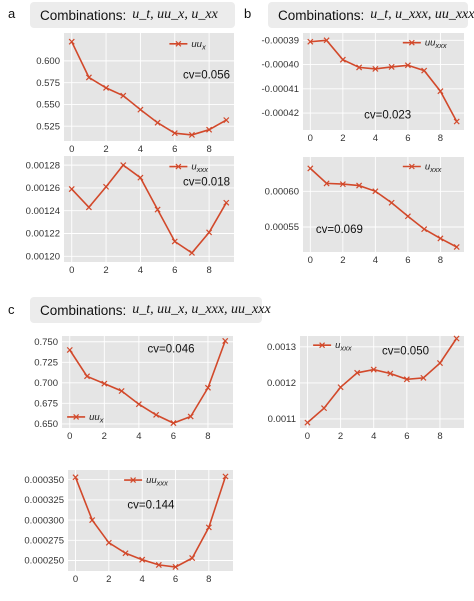 The image size is (474, 601). I want to click on y-tick-label: 0.550, so click(48, 105).